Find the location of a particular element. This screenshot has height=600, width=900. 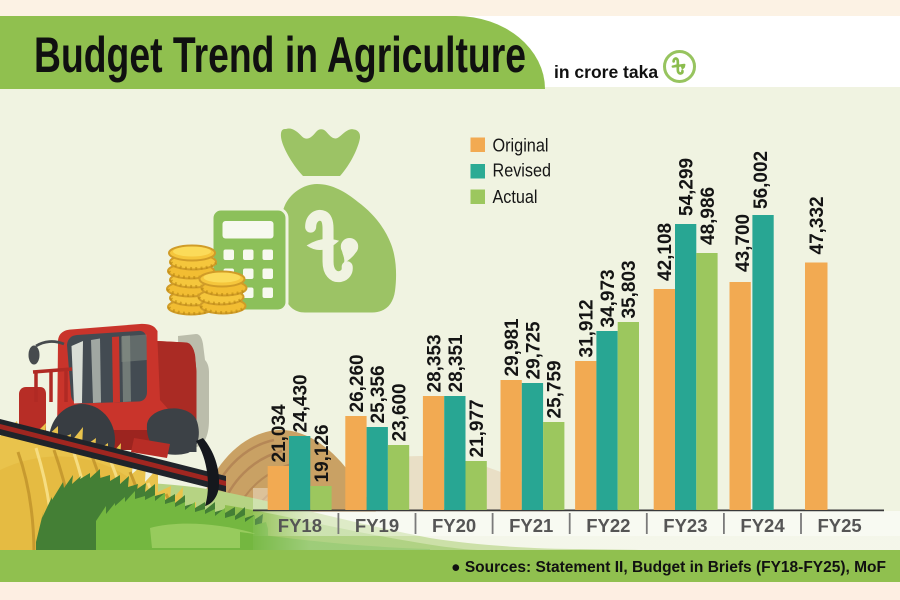

svg-text: 21,034 is located at coordinates (279, 433).